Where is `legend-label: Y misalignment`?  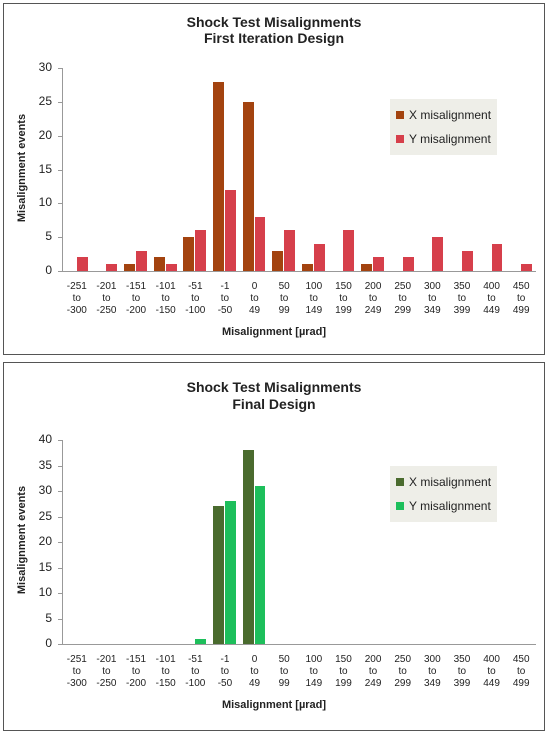
legend-label: Y misalignment is located at coordinates (450, 506).